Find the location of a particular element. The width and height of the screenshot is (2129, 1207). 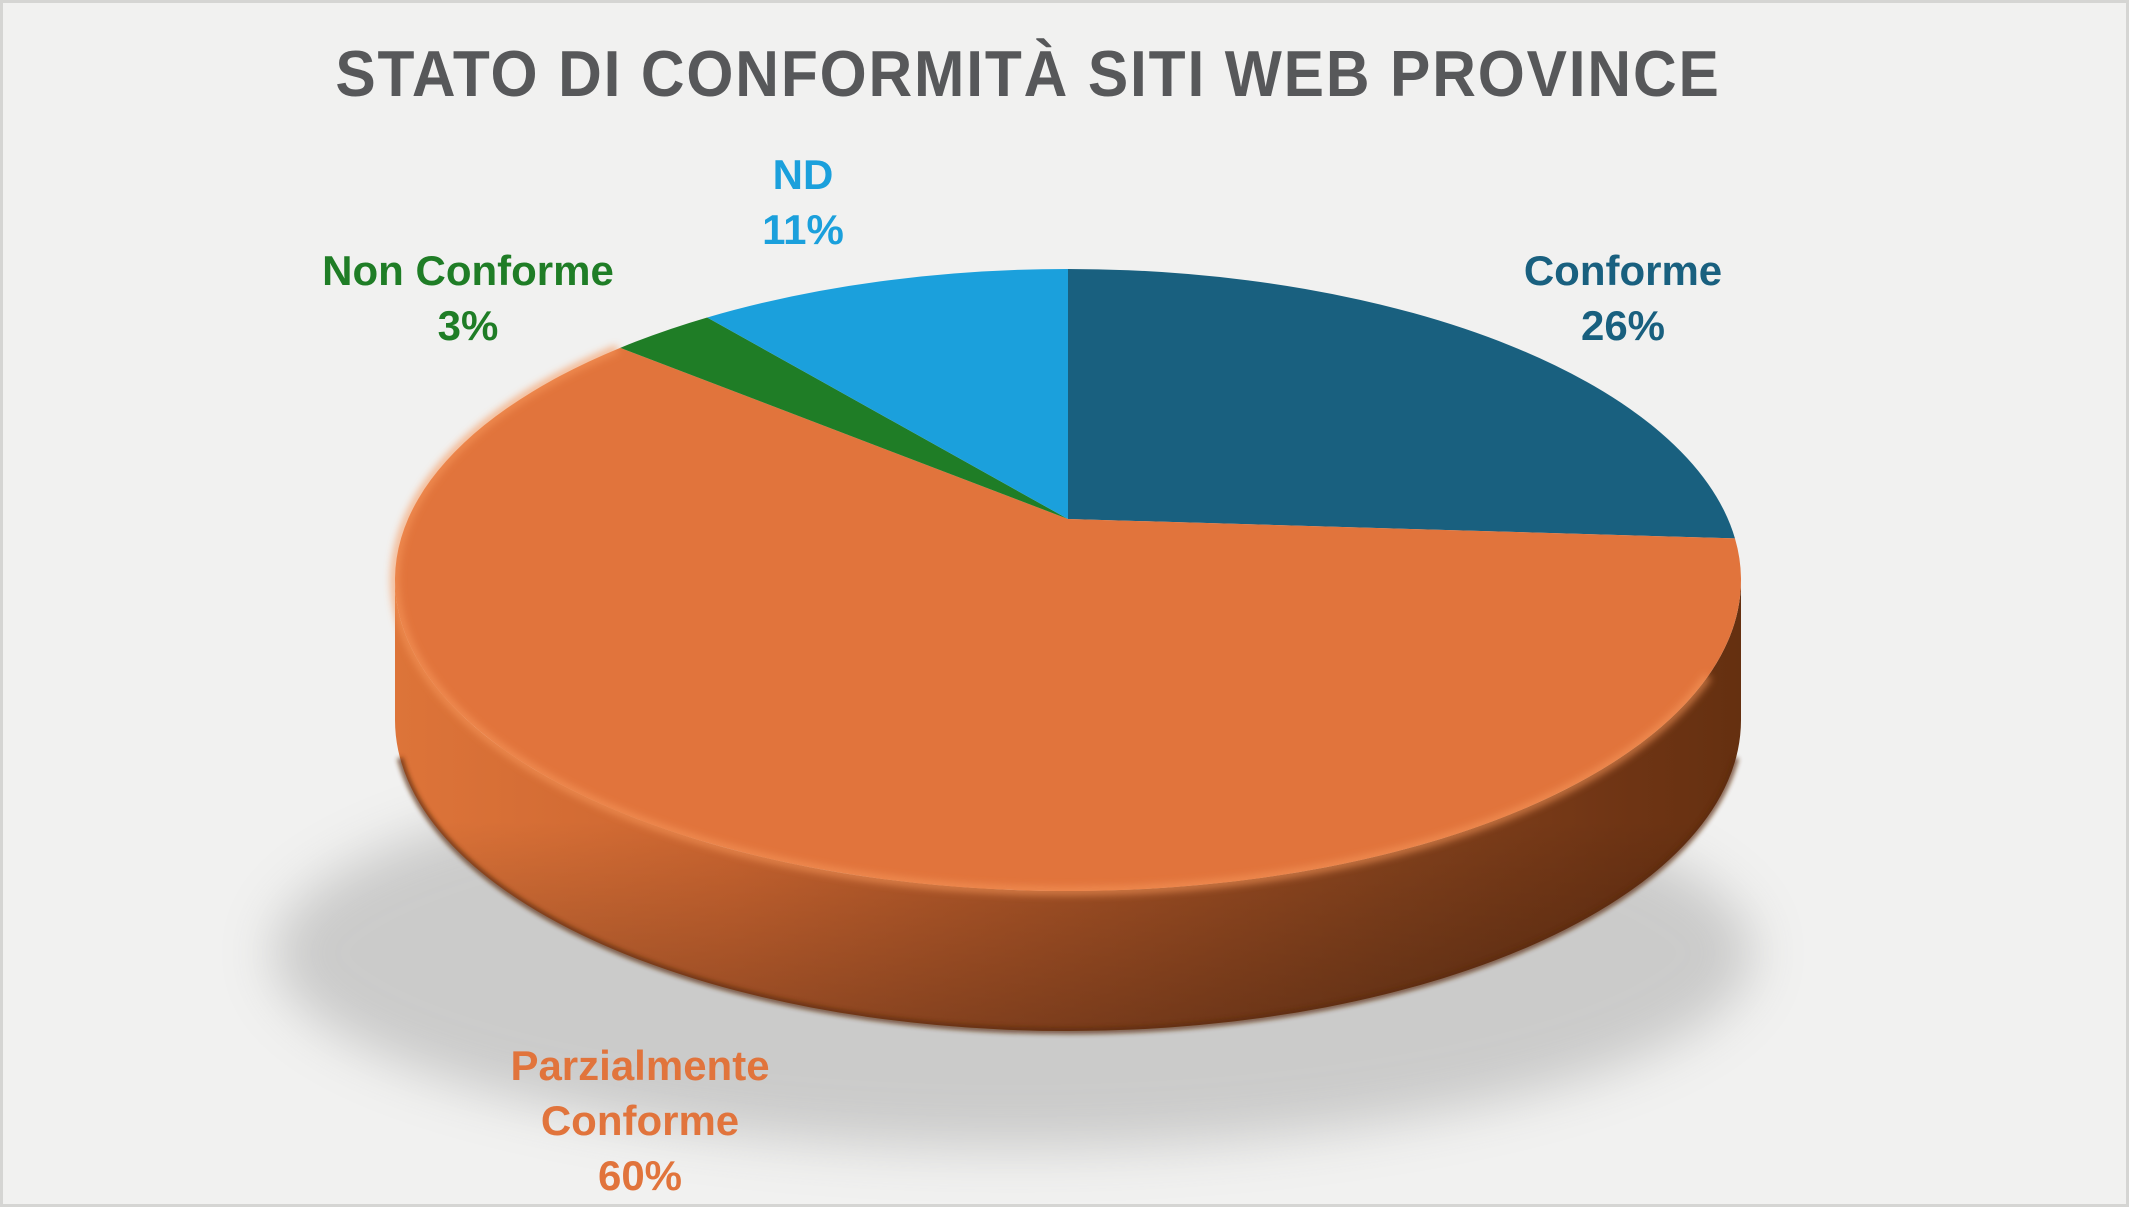

data-label-conforme: Conforme 26% is located at coordinates (1623, 298).